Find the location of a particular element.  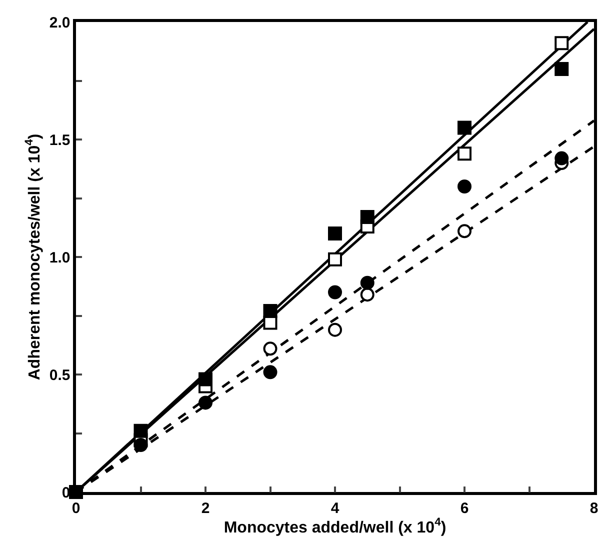

x-tick-label: 2 is located at coordinates (205, 508).